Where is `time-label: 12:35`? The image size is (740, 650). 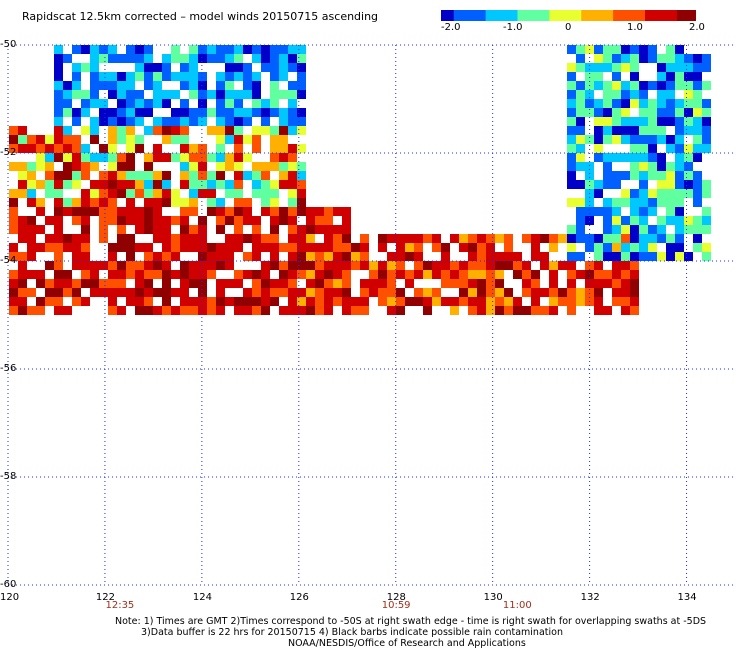
time-label: 12:35 is located at coordinates (120, 605).